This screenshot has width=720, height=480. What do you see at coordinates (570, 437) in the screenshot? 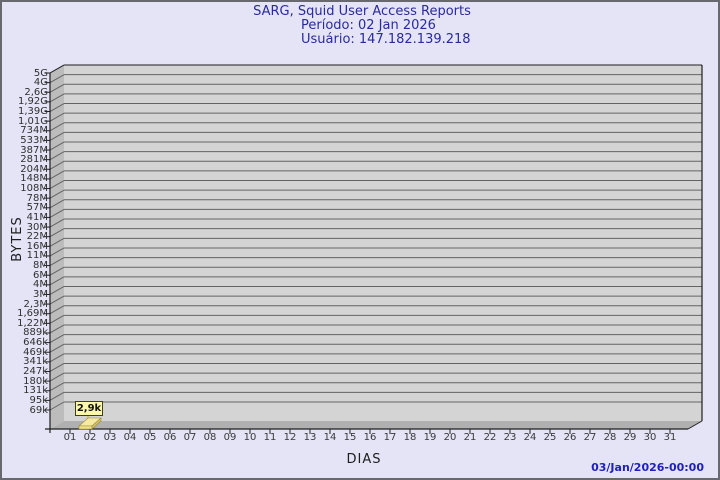
I see `x-tick-label: 26` at bounding box center [570, 437].